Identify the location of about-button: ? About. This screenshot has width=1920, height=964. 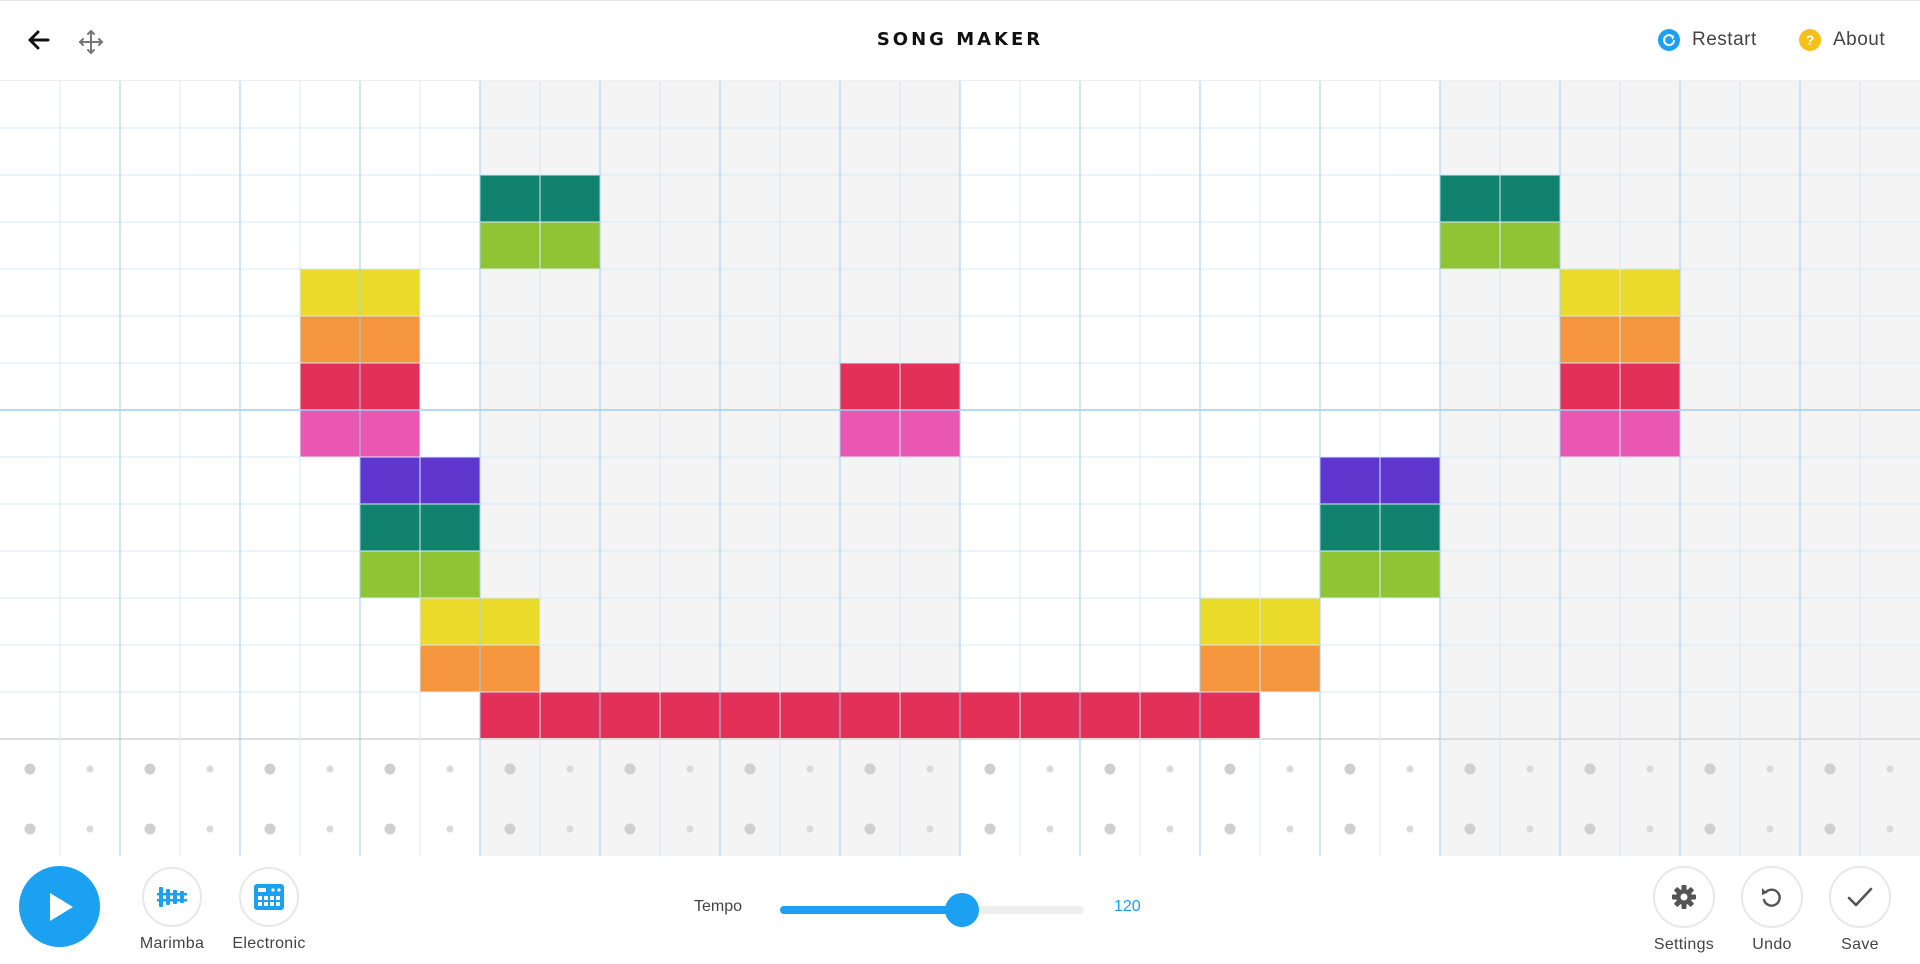
(1842, 40).